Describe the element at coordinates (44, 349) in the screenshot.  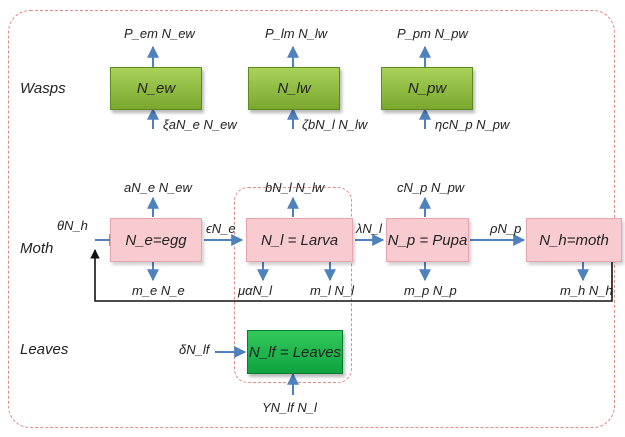
I see `row-label-leaves: Leaves` at that location.